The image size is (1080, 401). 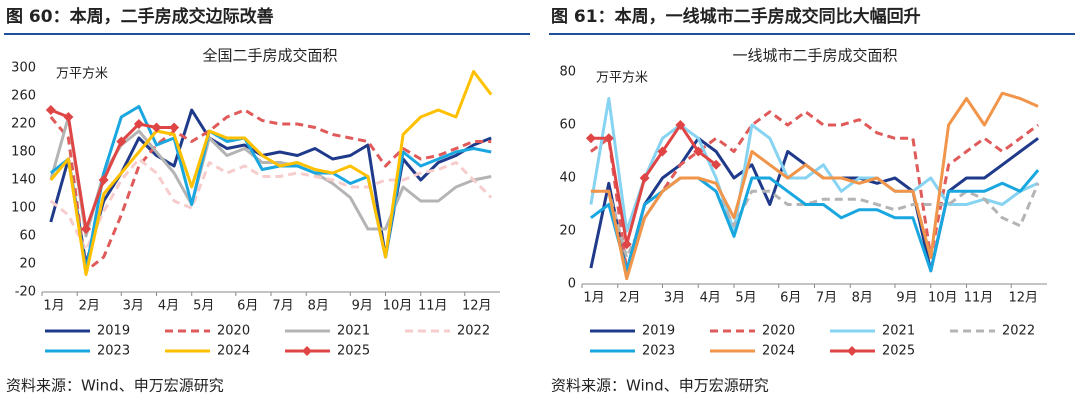 I want to click on y-tick-label: 80, so click(x=567, y=72).